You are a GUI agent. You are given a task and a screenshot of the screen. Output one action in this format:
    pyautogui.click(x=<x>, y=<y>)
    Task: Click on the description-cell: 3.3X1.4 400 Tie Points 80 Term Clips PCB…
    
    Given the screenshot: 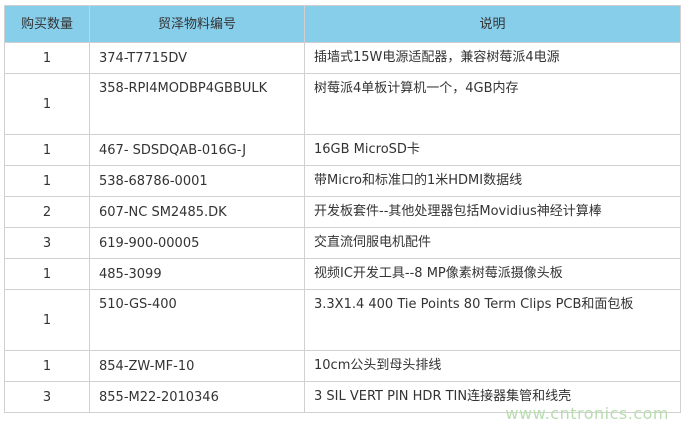 What is the action you would take?
    pyautogui.click(x=492, y=320)
    